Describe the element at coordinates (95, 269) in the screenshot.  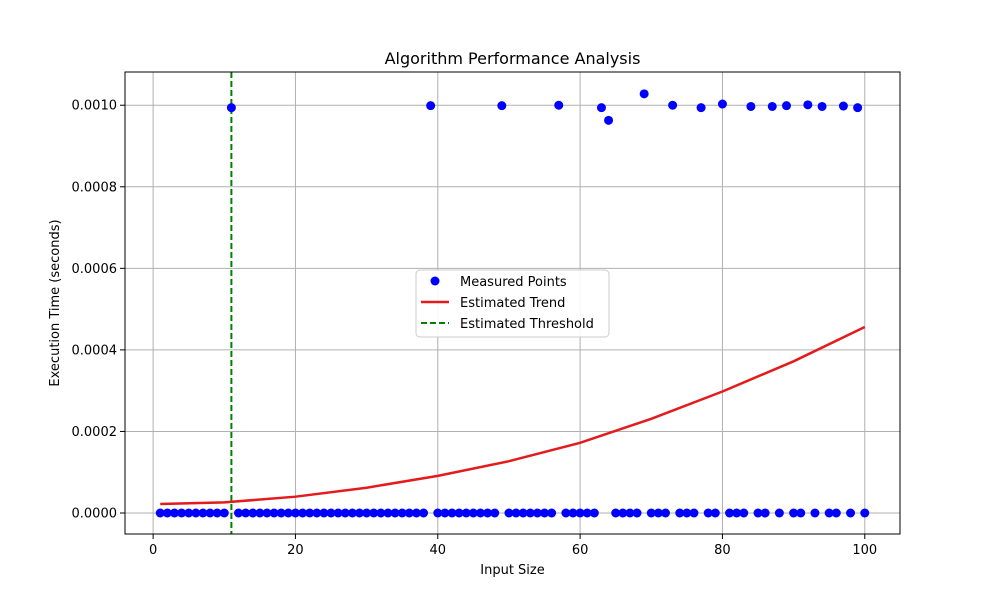
I see `y-tick-label: 0.0006` at that location.